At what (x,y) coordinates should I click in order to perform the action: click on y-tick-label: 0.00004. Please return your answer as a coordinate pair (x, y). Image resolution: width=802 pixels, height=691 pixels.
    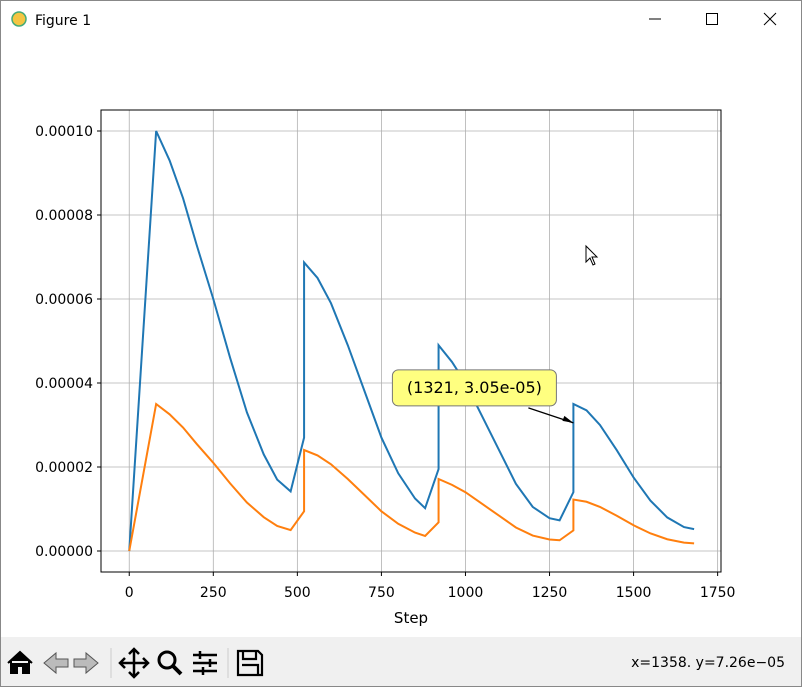
    Looking at the image, I should click on (64, 384).